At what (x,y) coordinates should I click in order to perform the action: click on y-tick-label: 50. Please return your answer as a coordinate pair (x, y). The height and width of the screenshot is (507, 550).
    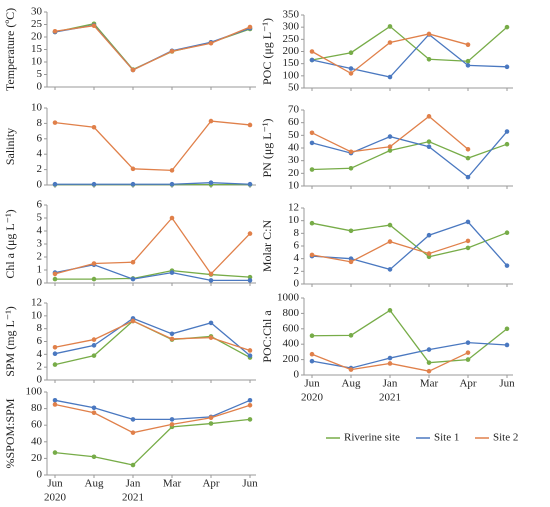
    Looking at the image, I should click on (294, 135).